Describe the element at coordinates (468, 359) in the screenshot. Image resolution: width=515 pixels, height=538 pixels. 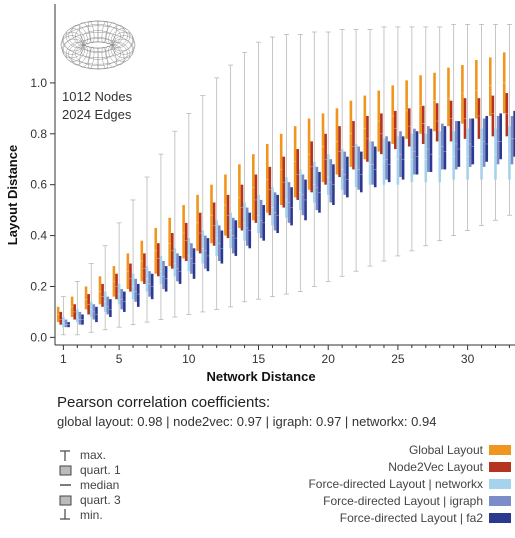
I see `x-tick-label: 30` at that location.